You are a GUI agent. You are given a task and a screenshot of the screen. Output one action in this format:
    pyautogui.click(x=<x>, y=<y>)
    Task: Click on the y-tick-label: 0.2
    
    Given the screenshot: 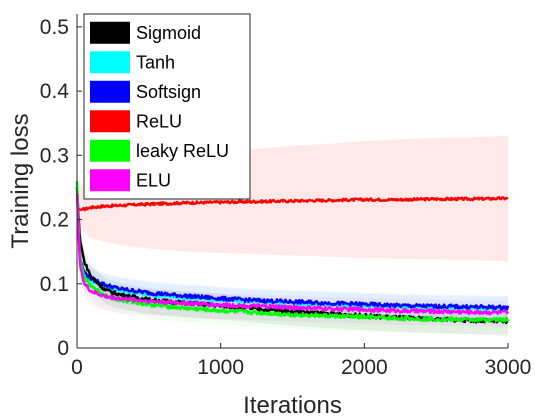 What is the action you would take?
    pyautogui.click(x=54, y=220)
    